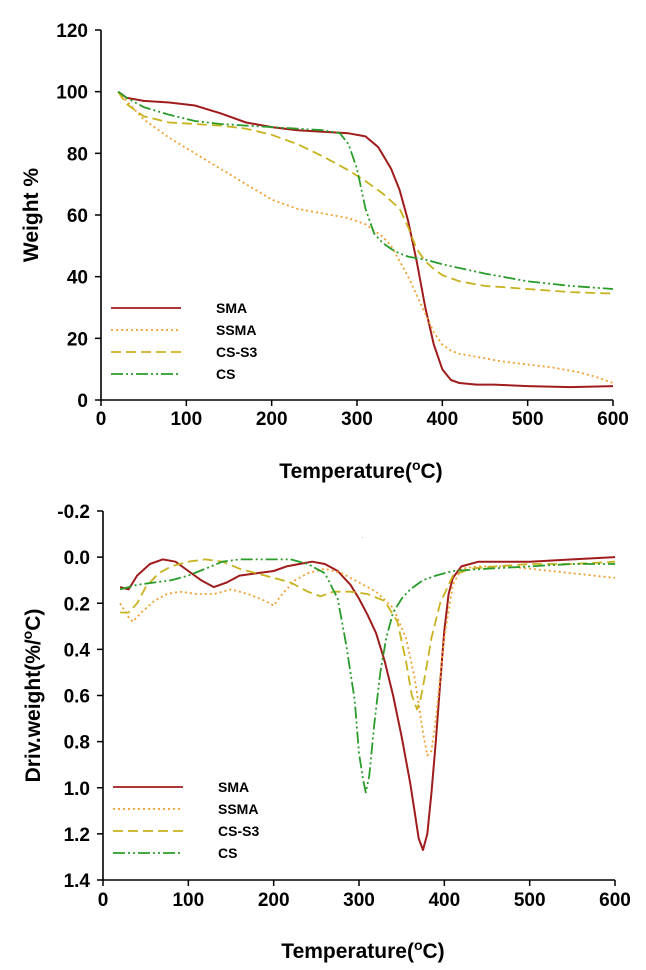 This screenshot has height=970, width=646. What do you see at coordinates (73, 512) in the screenshot?
I see `y-tick-label: -0.2` at bounding box center [73, 512].